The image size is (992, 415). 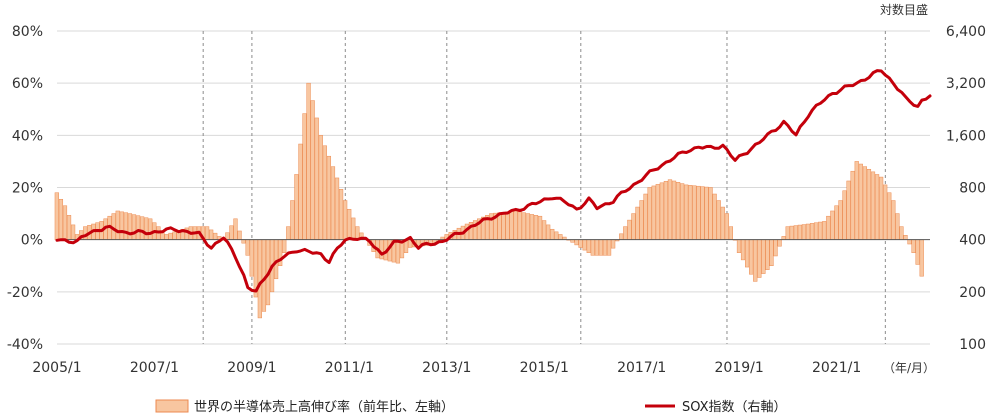 I want to click on left-tick-label: 60%, so click(x=27, y=84).